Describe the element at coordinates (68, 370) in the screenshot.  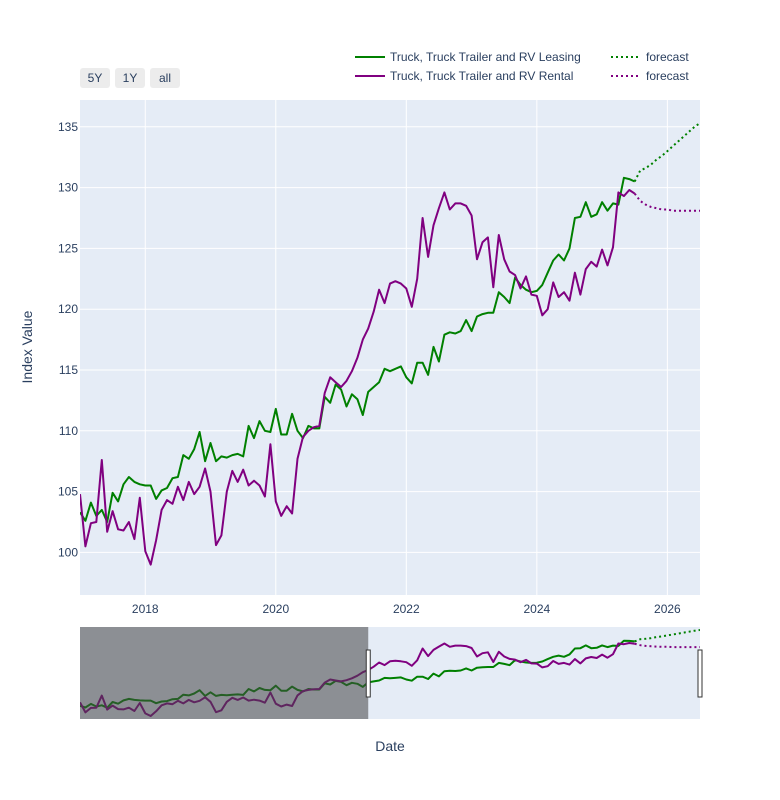
I see `y-tick-label: 115` at that location.